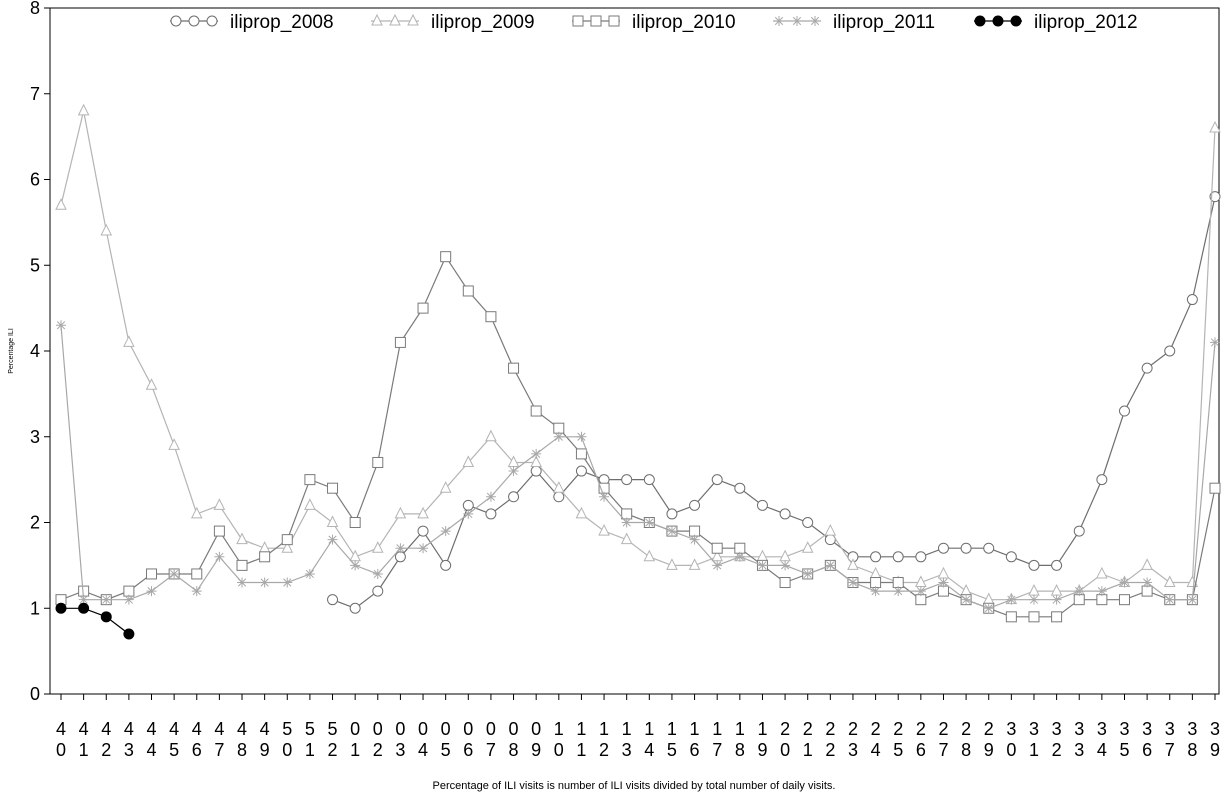 This screenshot has width=1230, height=795. I want to click on legend-item-iliprop_2012: iliprop_2012, so click(1056, 22).